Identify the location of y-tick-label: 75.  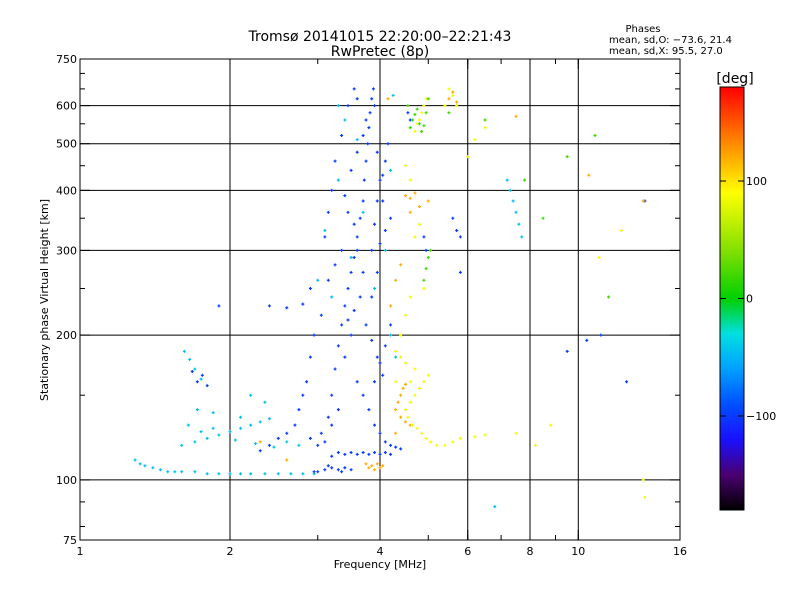
(70, 540).